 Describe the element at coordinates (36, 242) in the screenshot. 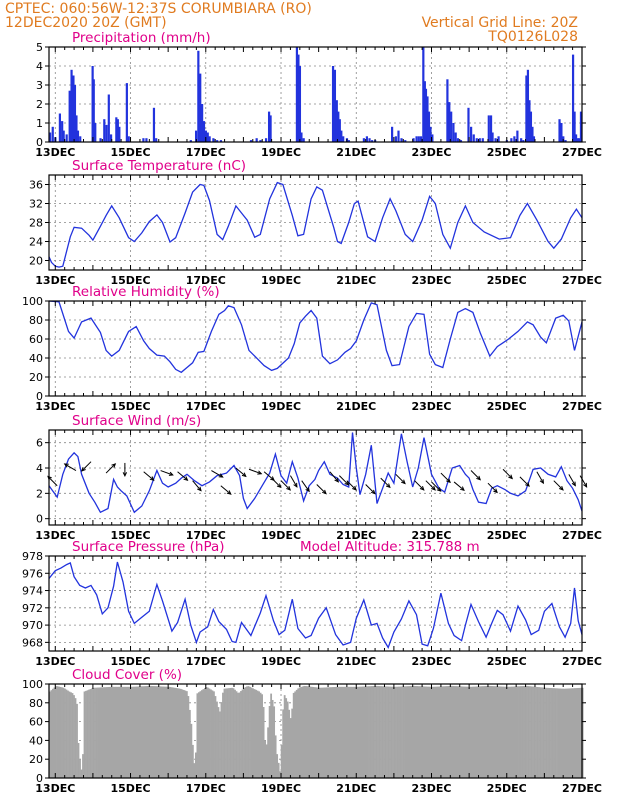

I see `temperature-ytick-label: 24` at that location.